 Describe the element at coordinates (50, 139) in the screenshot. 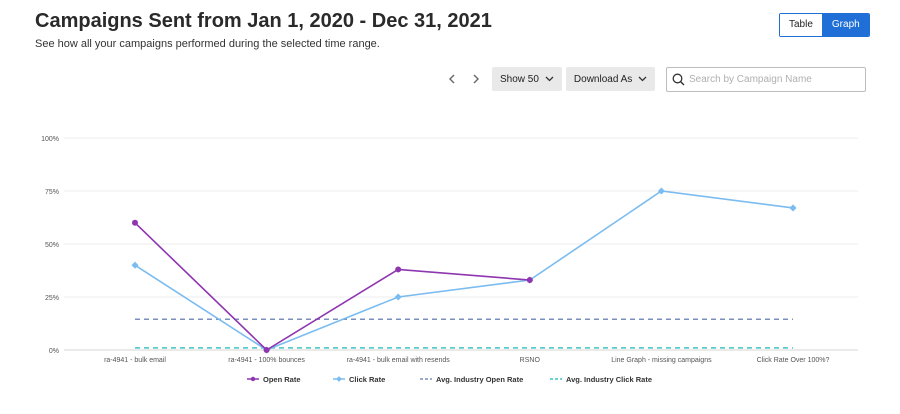

I see `y-tick-label: 100%` at that location.